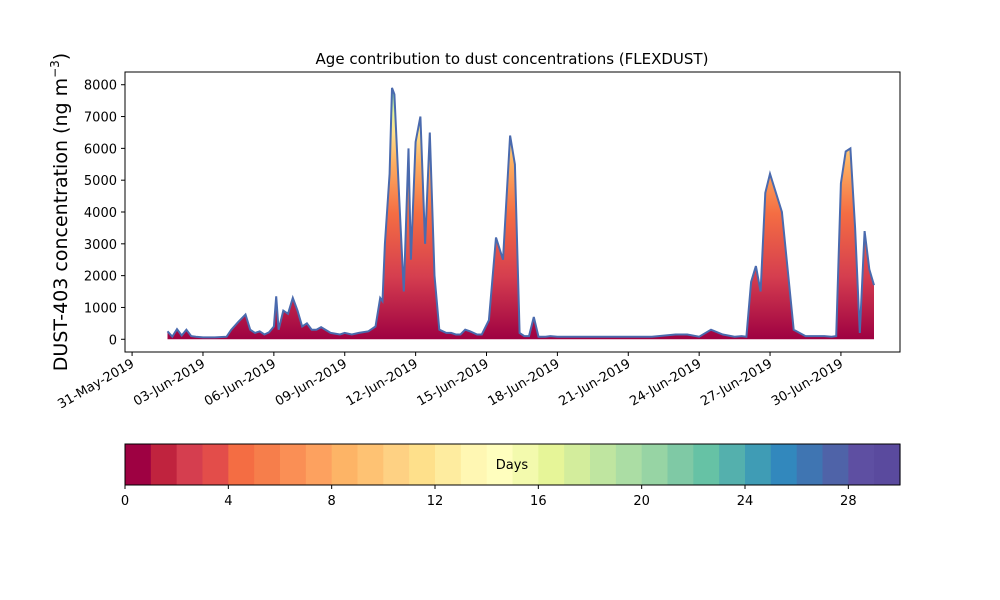  Describe the element at coordinates (736, 382) in the screenshot. I see `x-tick-label: 27-Jun-2019` at that location.